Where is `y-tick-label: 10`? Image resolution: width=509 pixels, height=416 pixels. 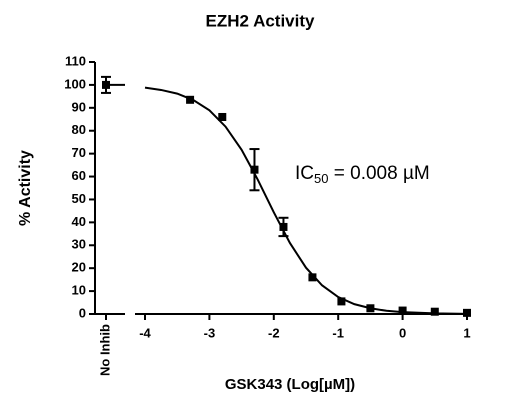
y-tick-label: 10 is located at coordinates (79, 290).